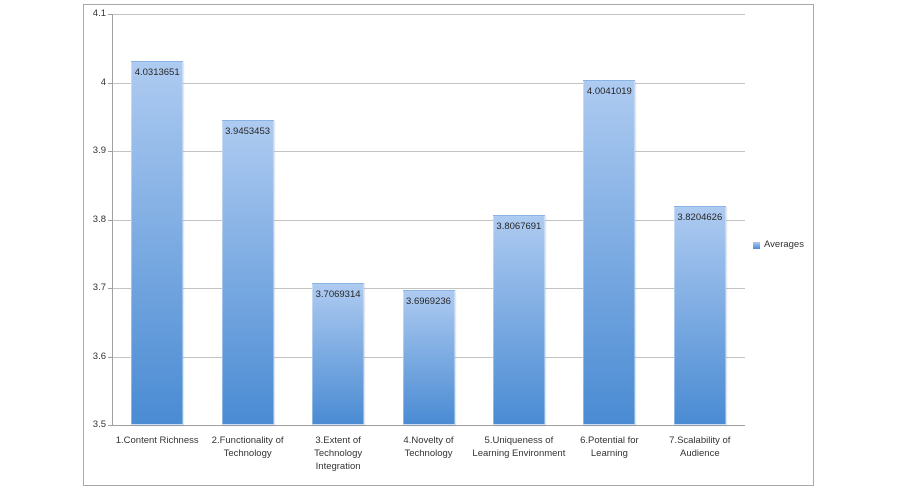  I want to click on y-tick-label: 3.8, so click(99, 219).